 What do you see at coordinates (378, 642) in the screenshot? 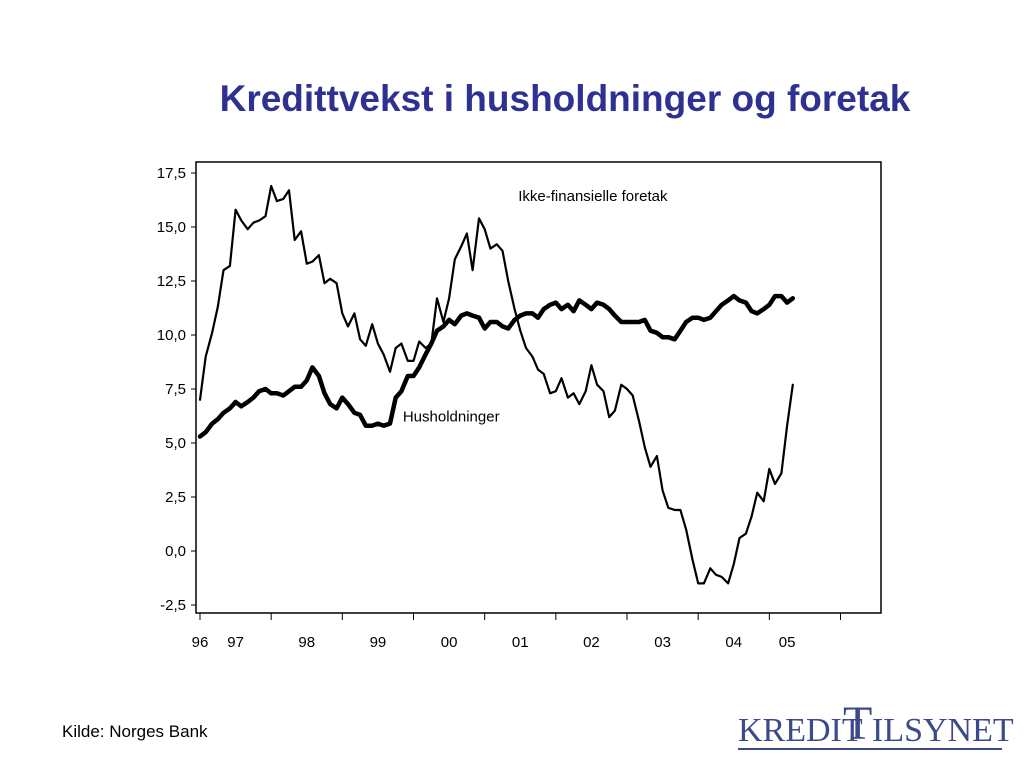
I see `x-tick-label: 99` at bounding box center [378, 642].